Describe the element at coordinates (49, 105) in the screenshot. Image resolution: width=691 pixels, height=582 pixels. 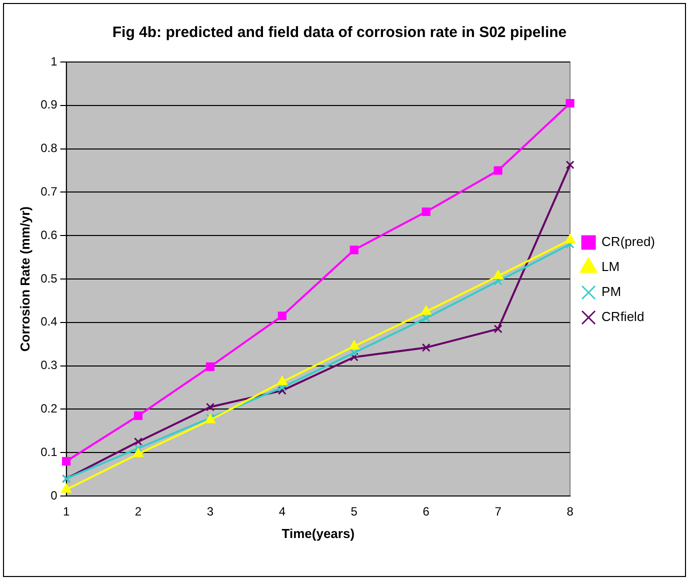
I see `y-tick-label: 0.9` at that location.